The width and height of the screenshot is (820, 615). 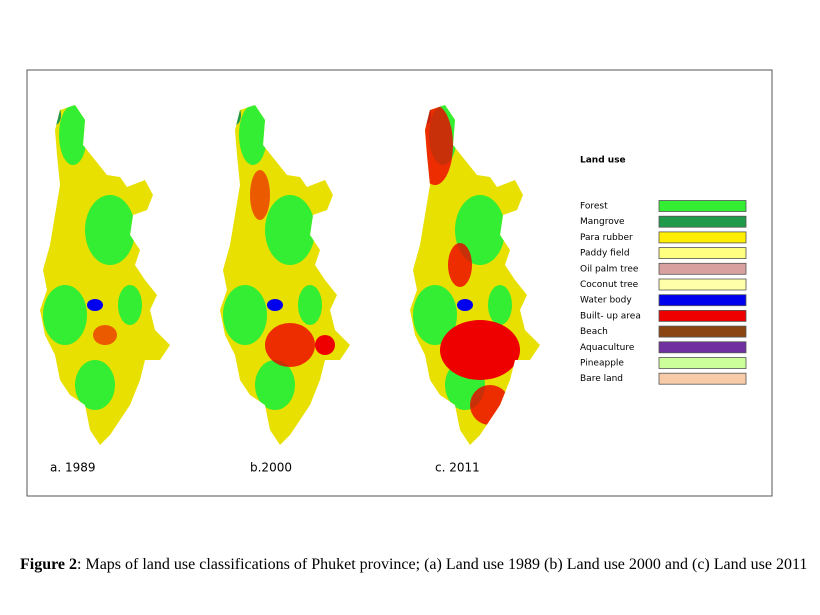 I want to click on panel-label: b.2000, so click(x=271, y=468).